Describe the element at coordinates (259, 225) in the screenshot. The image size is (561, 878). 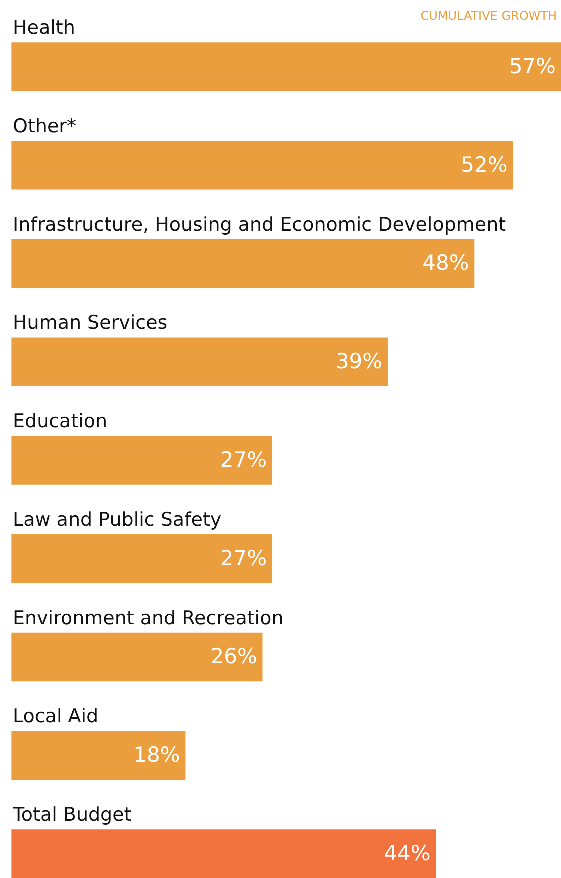
I see `y-tick-label: Infrastructure, Housing and Economic Development` at that location.